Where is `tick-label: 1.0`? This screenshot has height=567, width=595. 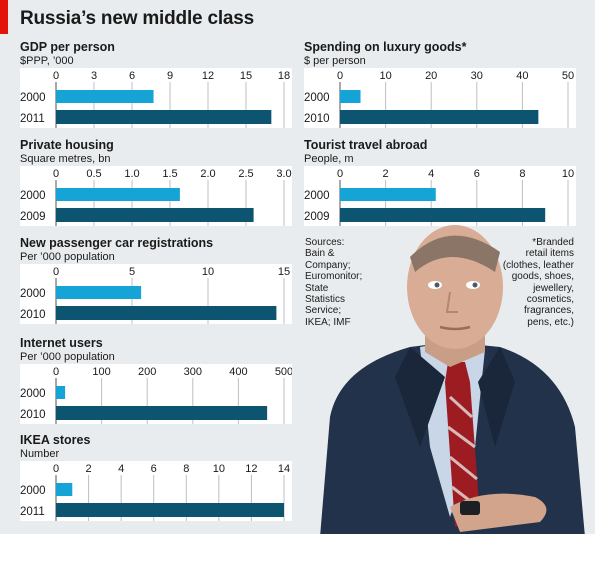 tick-label: 1.0 is located at coordinates (131, 174).